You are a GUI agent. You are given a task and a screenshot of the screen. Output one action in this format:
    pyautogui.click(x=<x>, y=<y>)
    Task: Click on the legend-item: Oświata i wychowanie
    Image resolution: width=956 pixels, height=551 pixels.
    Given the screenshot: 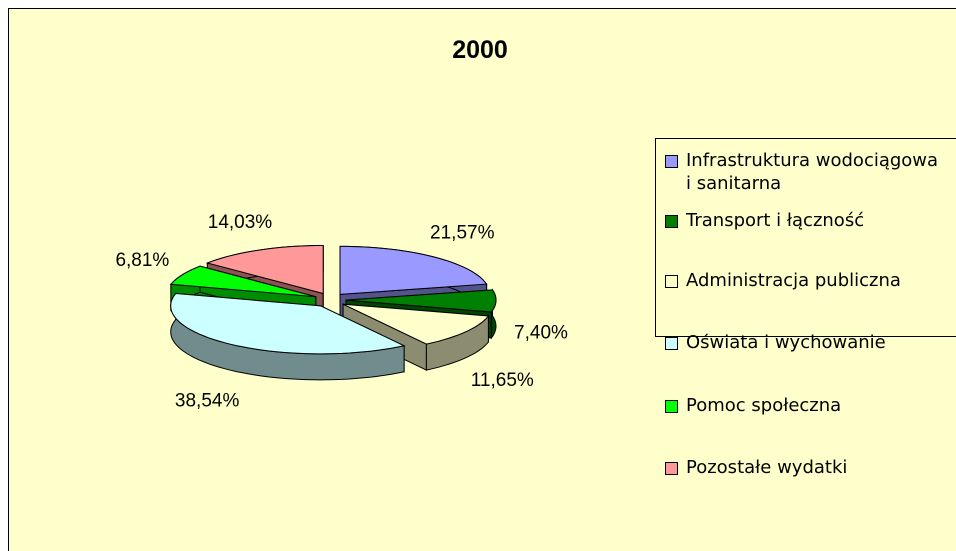 What is the action you would take?
    pyautogui.click(x=810, y=342)
    